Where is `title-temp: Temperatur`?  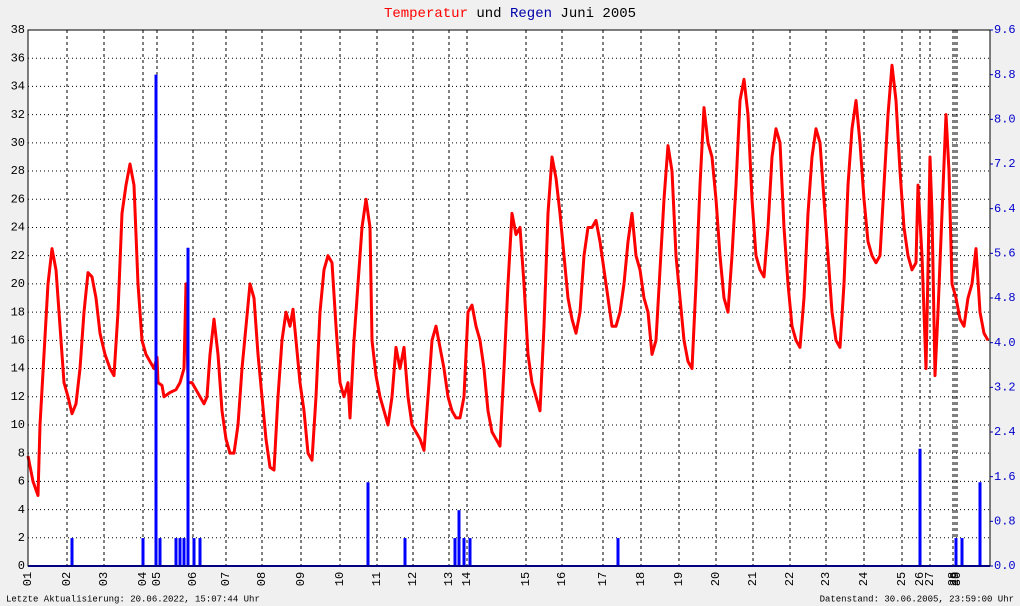
title-temp: Temperatur is located at coordinates (426, 14).